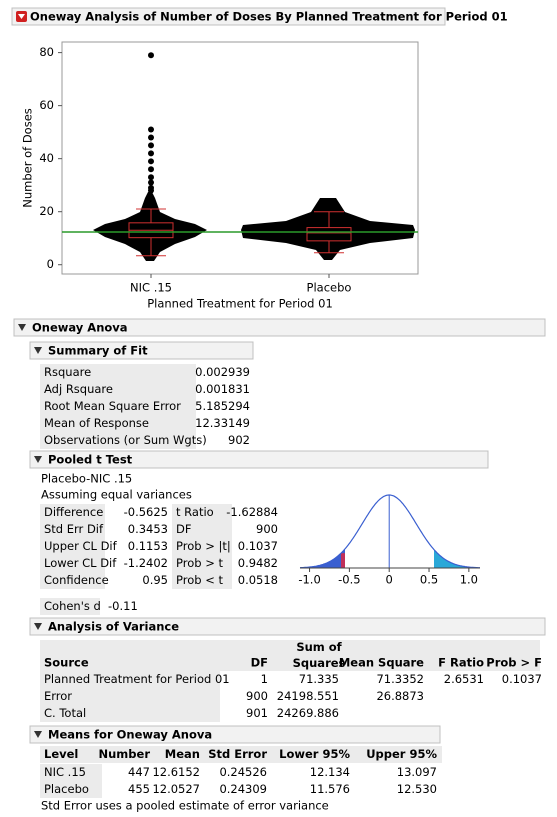 This screenshot has height=817, width=557. I want to click on fit-value: 0.002939, so click(222, 372).